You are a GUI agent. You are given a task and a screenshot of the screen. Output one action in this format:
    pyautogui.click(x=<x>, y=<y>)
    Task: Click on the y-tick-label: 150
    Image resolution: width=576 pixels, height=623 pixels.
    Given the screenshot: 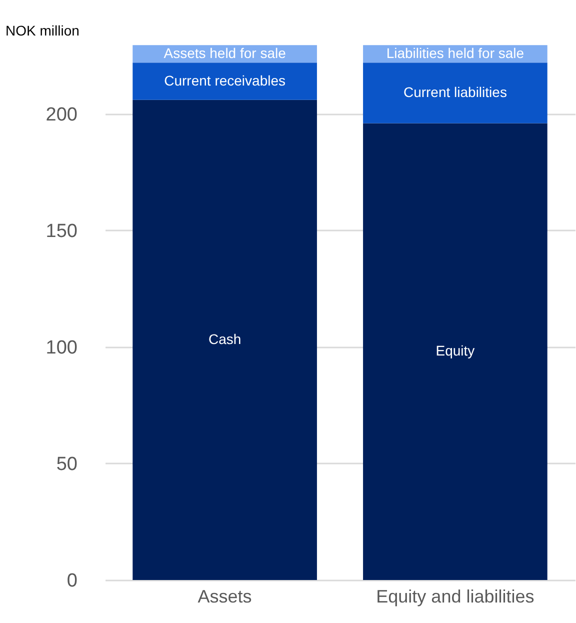 What is the action you would take?
    pyautogui.click(x=62, y=231)
    